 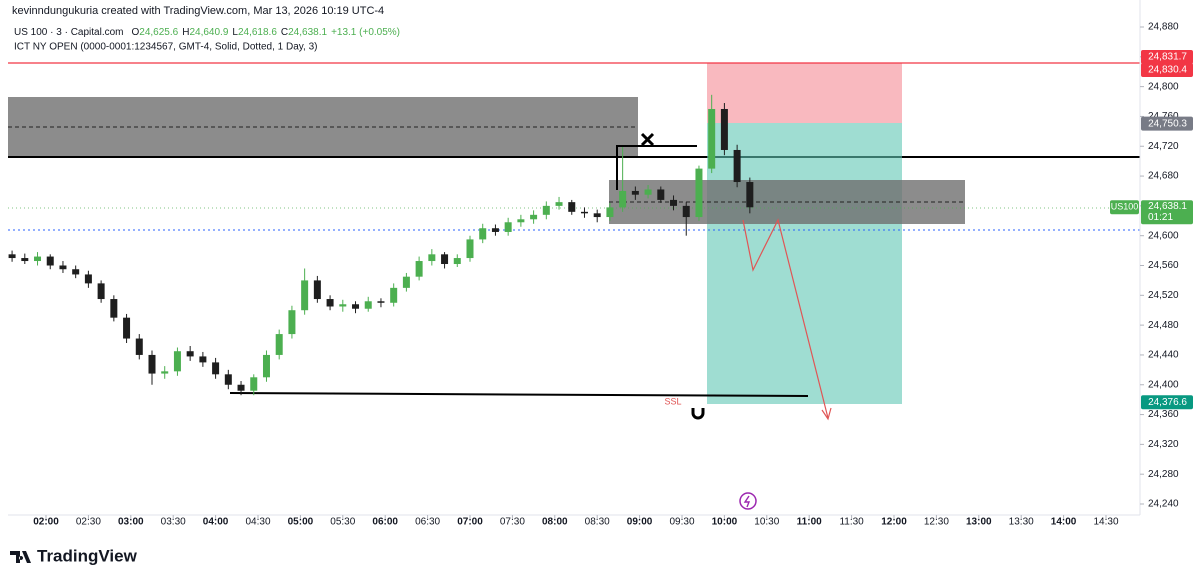 What do you see at coordinates (1163, 295) in the screenshot?
I see `y-tick-label: 24,520` at bounding box center [1163, 295].